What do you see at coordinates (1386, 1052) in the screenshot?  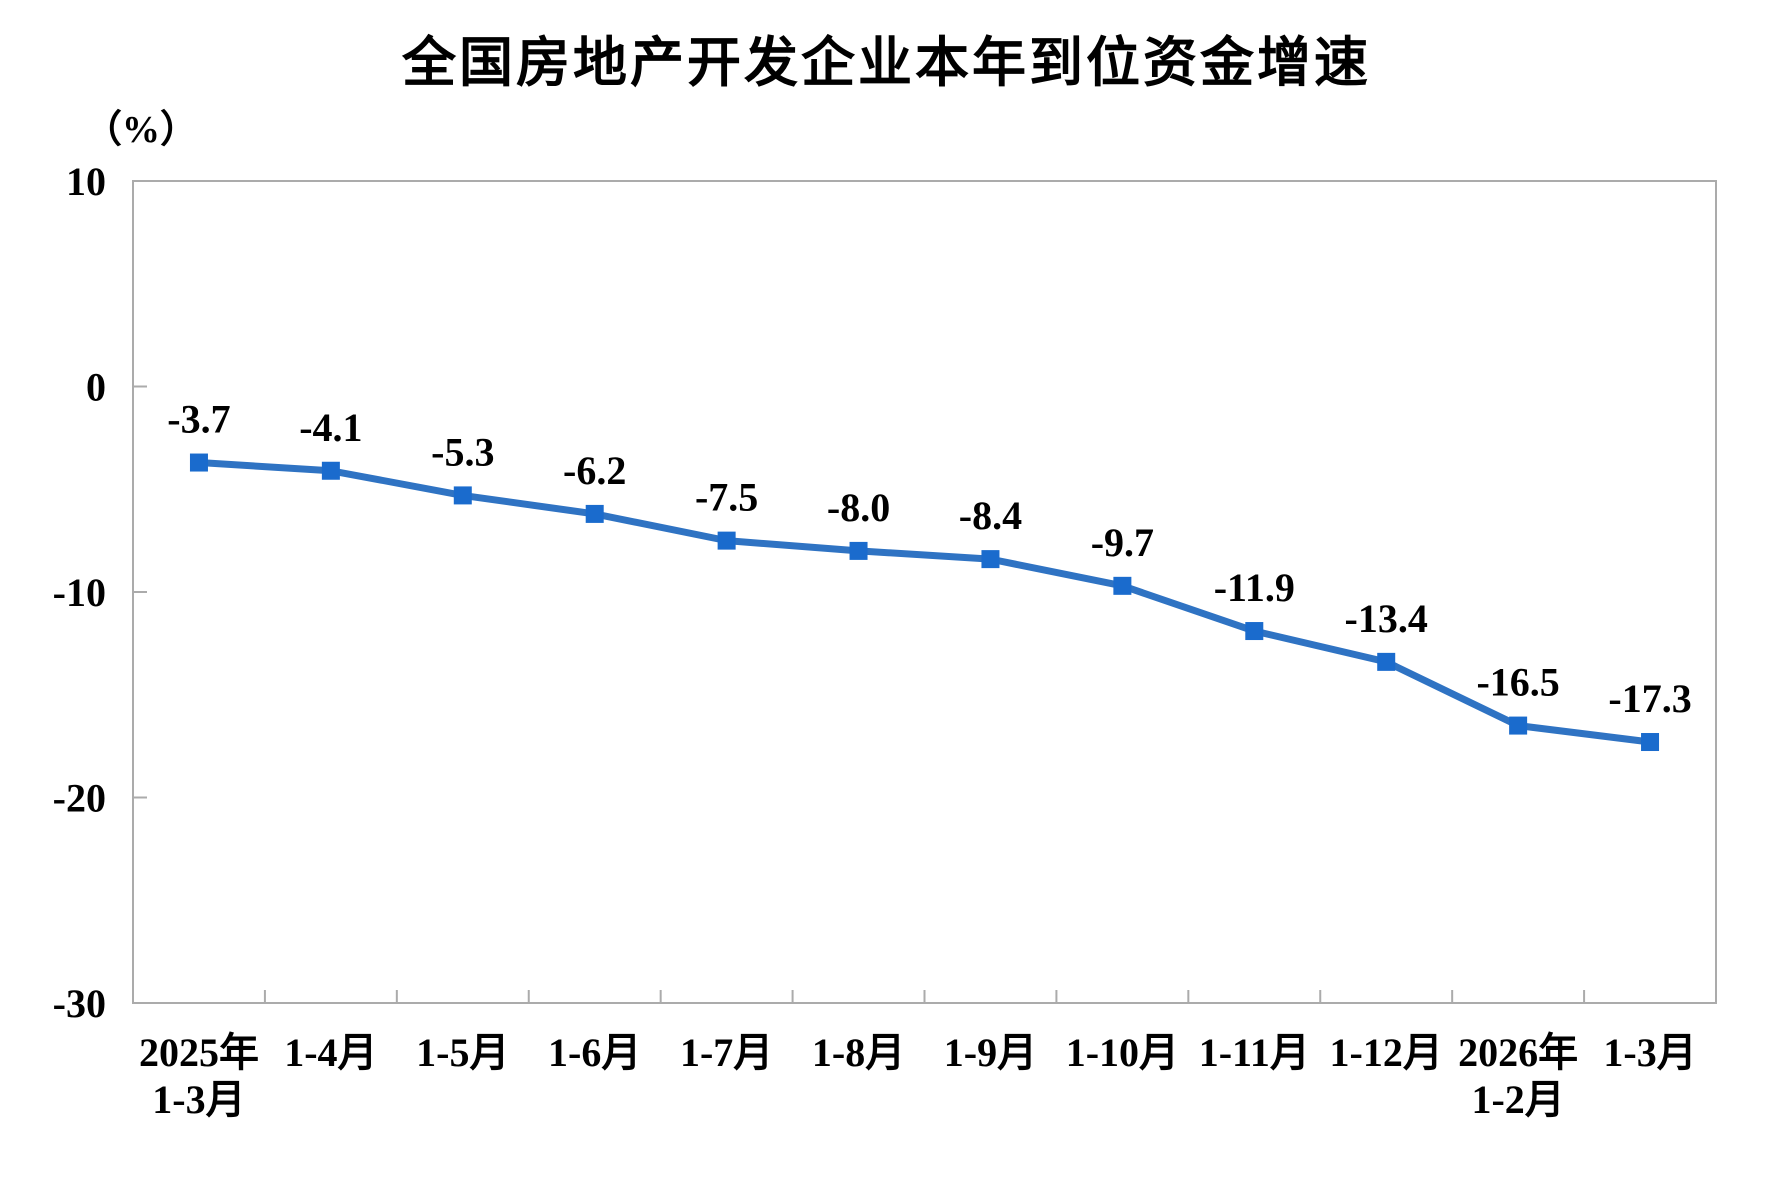 I see `x-tick-label: 1-12月` at bounding box center [1386, 1052].